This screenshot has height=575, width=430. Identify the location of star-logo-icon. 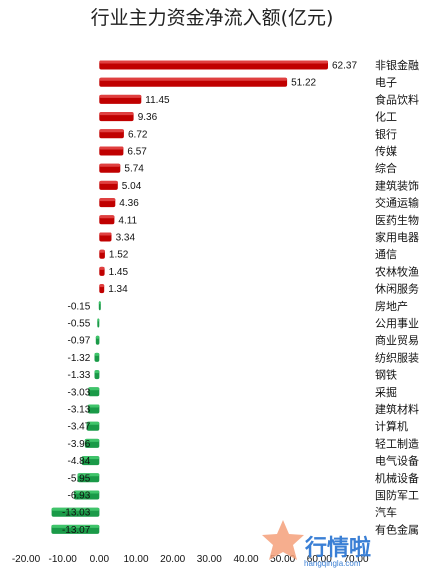
(283, 540).